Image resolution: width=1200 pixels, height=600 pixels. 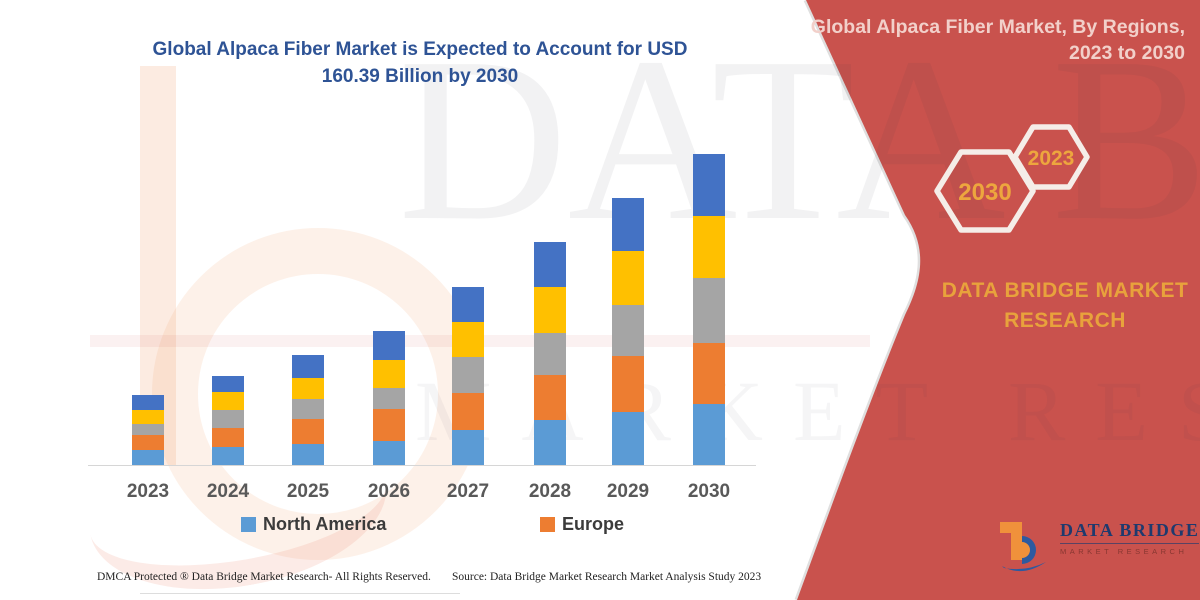 I want to click on bar-2026-segment-unlabeled-dark-blue, so click(x=389, y=345).